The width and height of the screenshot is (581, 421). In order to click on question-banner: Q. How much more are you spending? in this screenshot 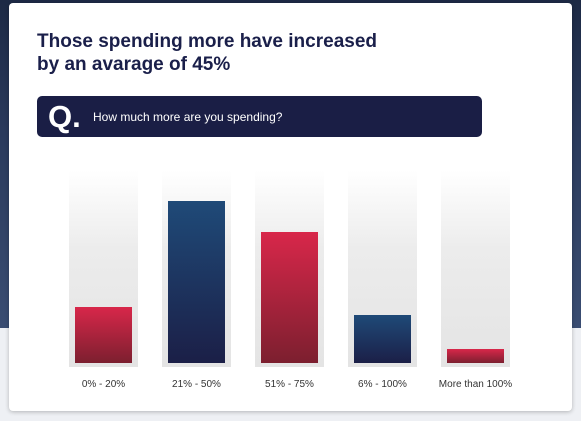, I will do `click(259, 116)`.